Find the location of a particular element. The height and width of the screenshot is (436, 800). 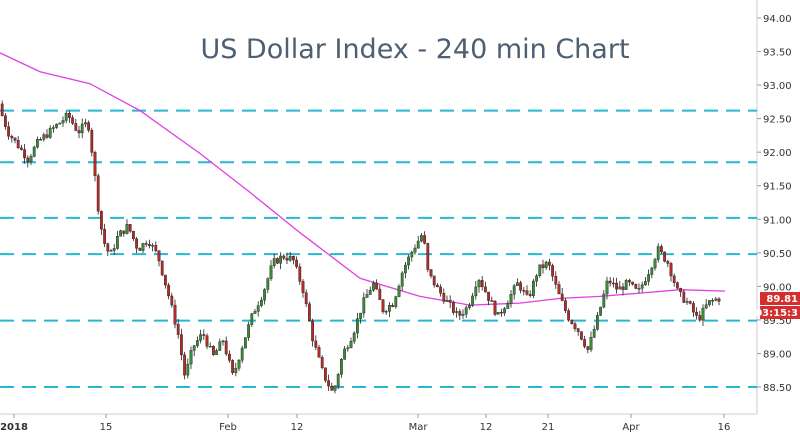

y-tick-label: 90.50 is located at coordinates (777, 254).